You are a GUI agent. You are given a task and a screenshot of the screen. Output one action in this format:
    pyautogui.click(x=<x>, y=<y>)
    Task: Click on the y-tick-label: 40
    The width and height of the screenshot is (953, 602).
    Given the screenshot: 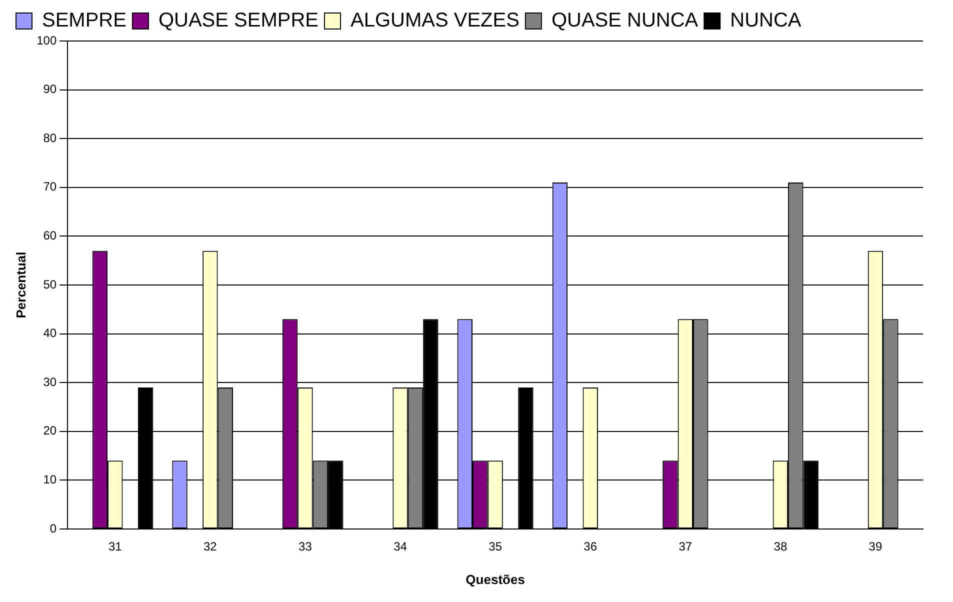 What is the action you would take?
    pyautogui.click(x=50, y=333)
    